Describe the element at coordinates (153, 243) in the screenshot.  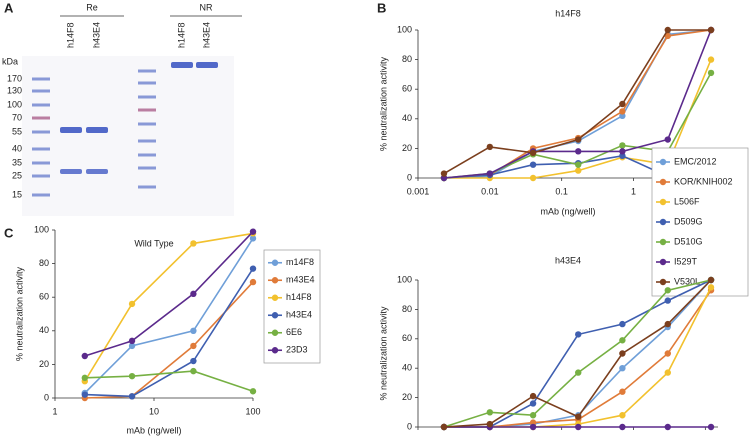
I see `chart-title: Wild Type` at that location.